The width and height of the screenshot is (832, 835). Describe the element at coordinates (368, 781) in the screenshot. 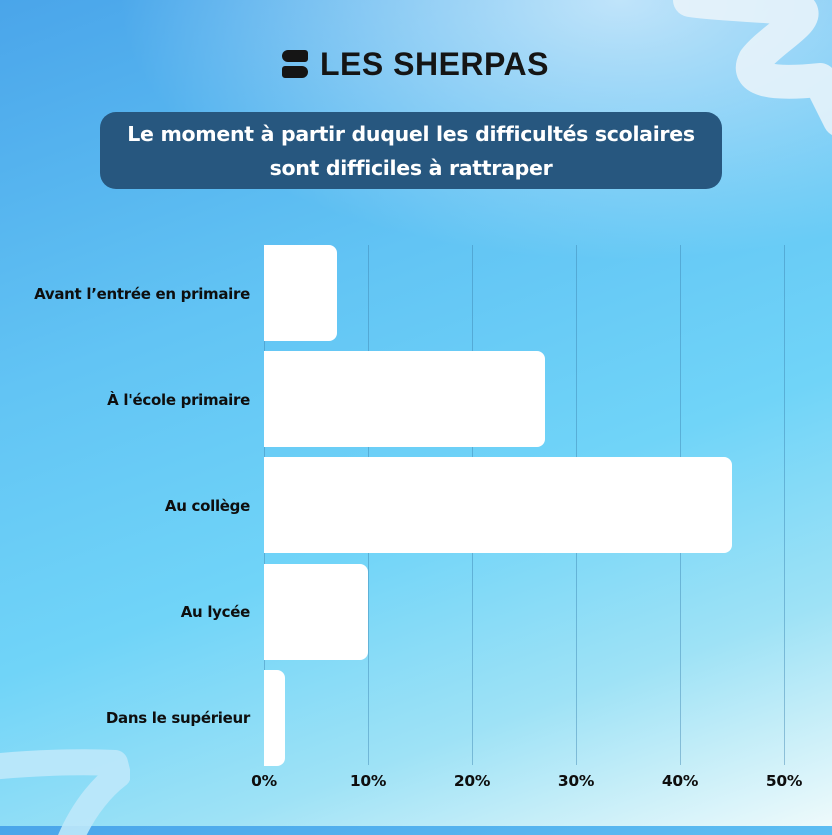

I see `x-tick-label: 10%` at that location.